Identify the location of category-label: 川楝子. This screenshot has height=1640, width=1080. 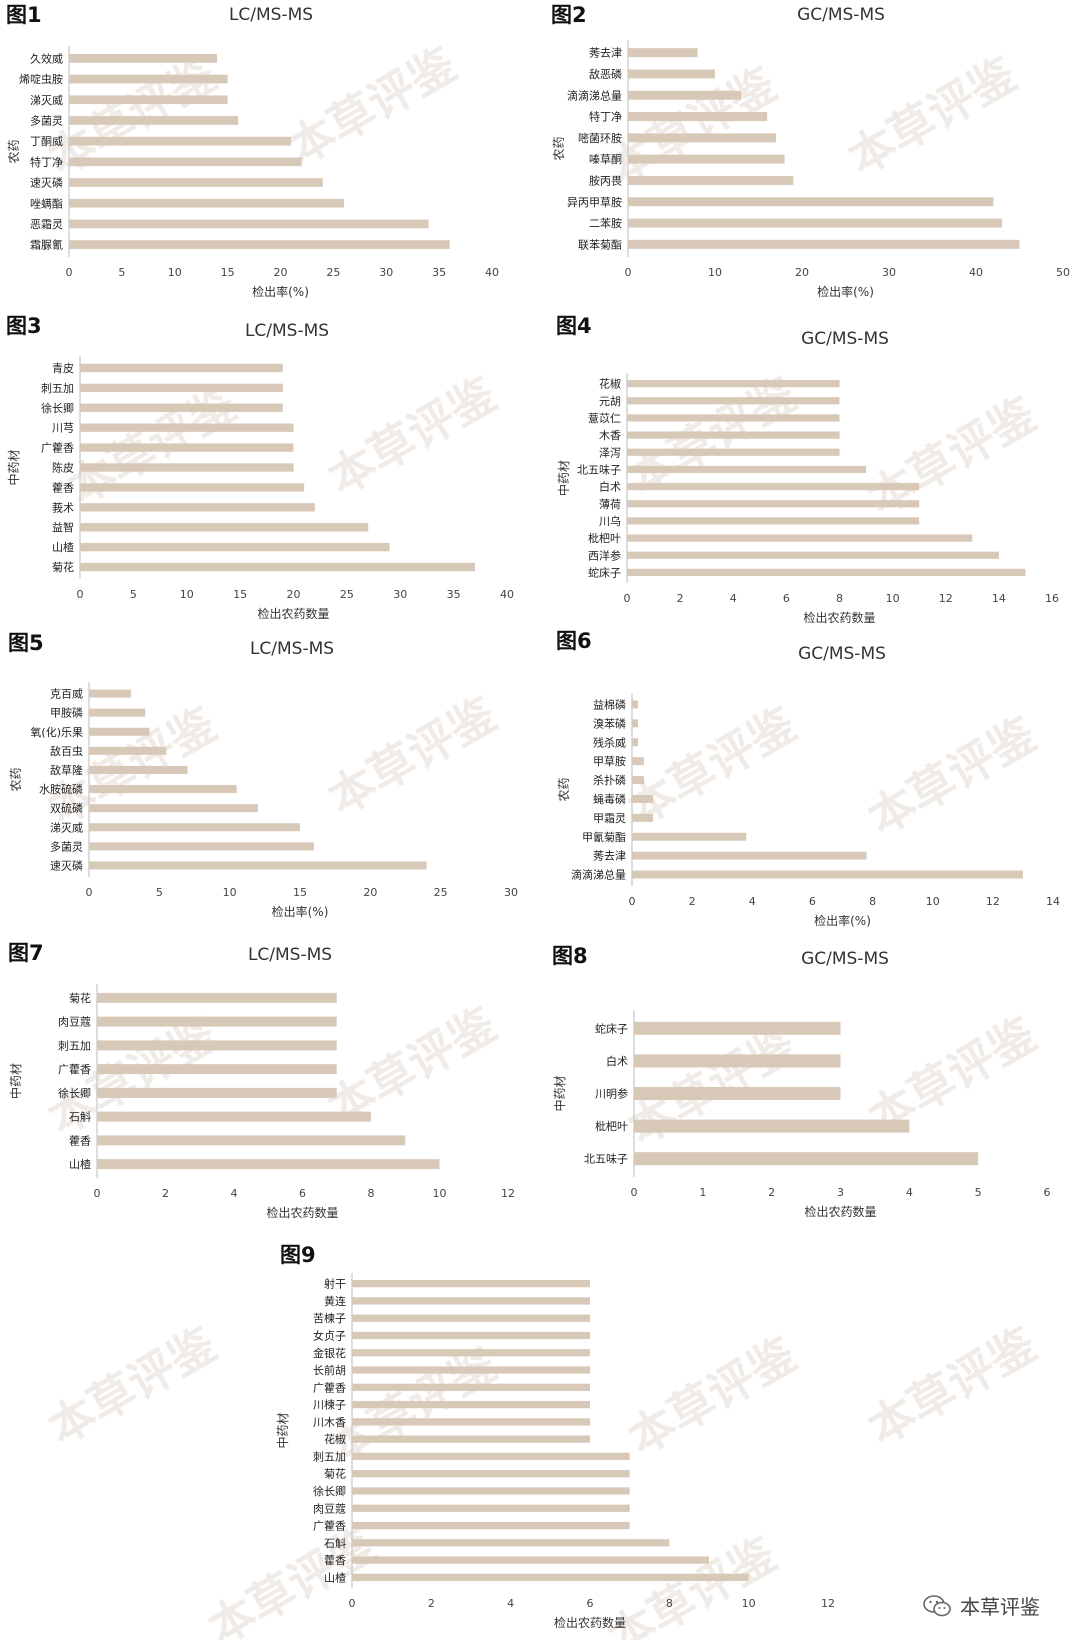
(329, 1405).